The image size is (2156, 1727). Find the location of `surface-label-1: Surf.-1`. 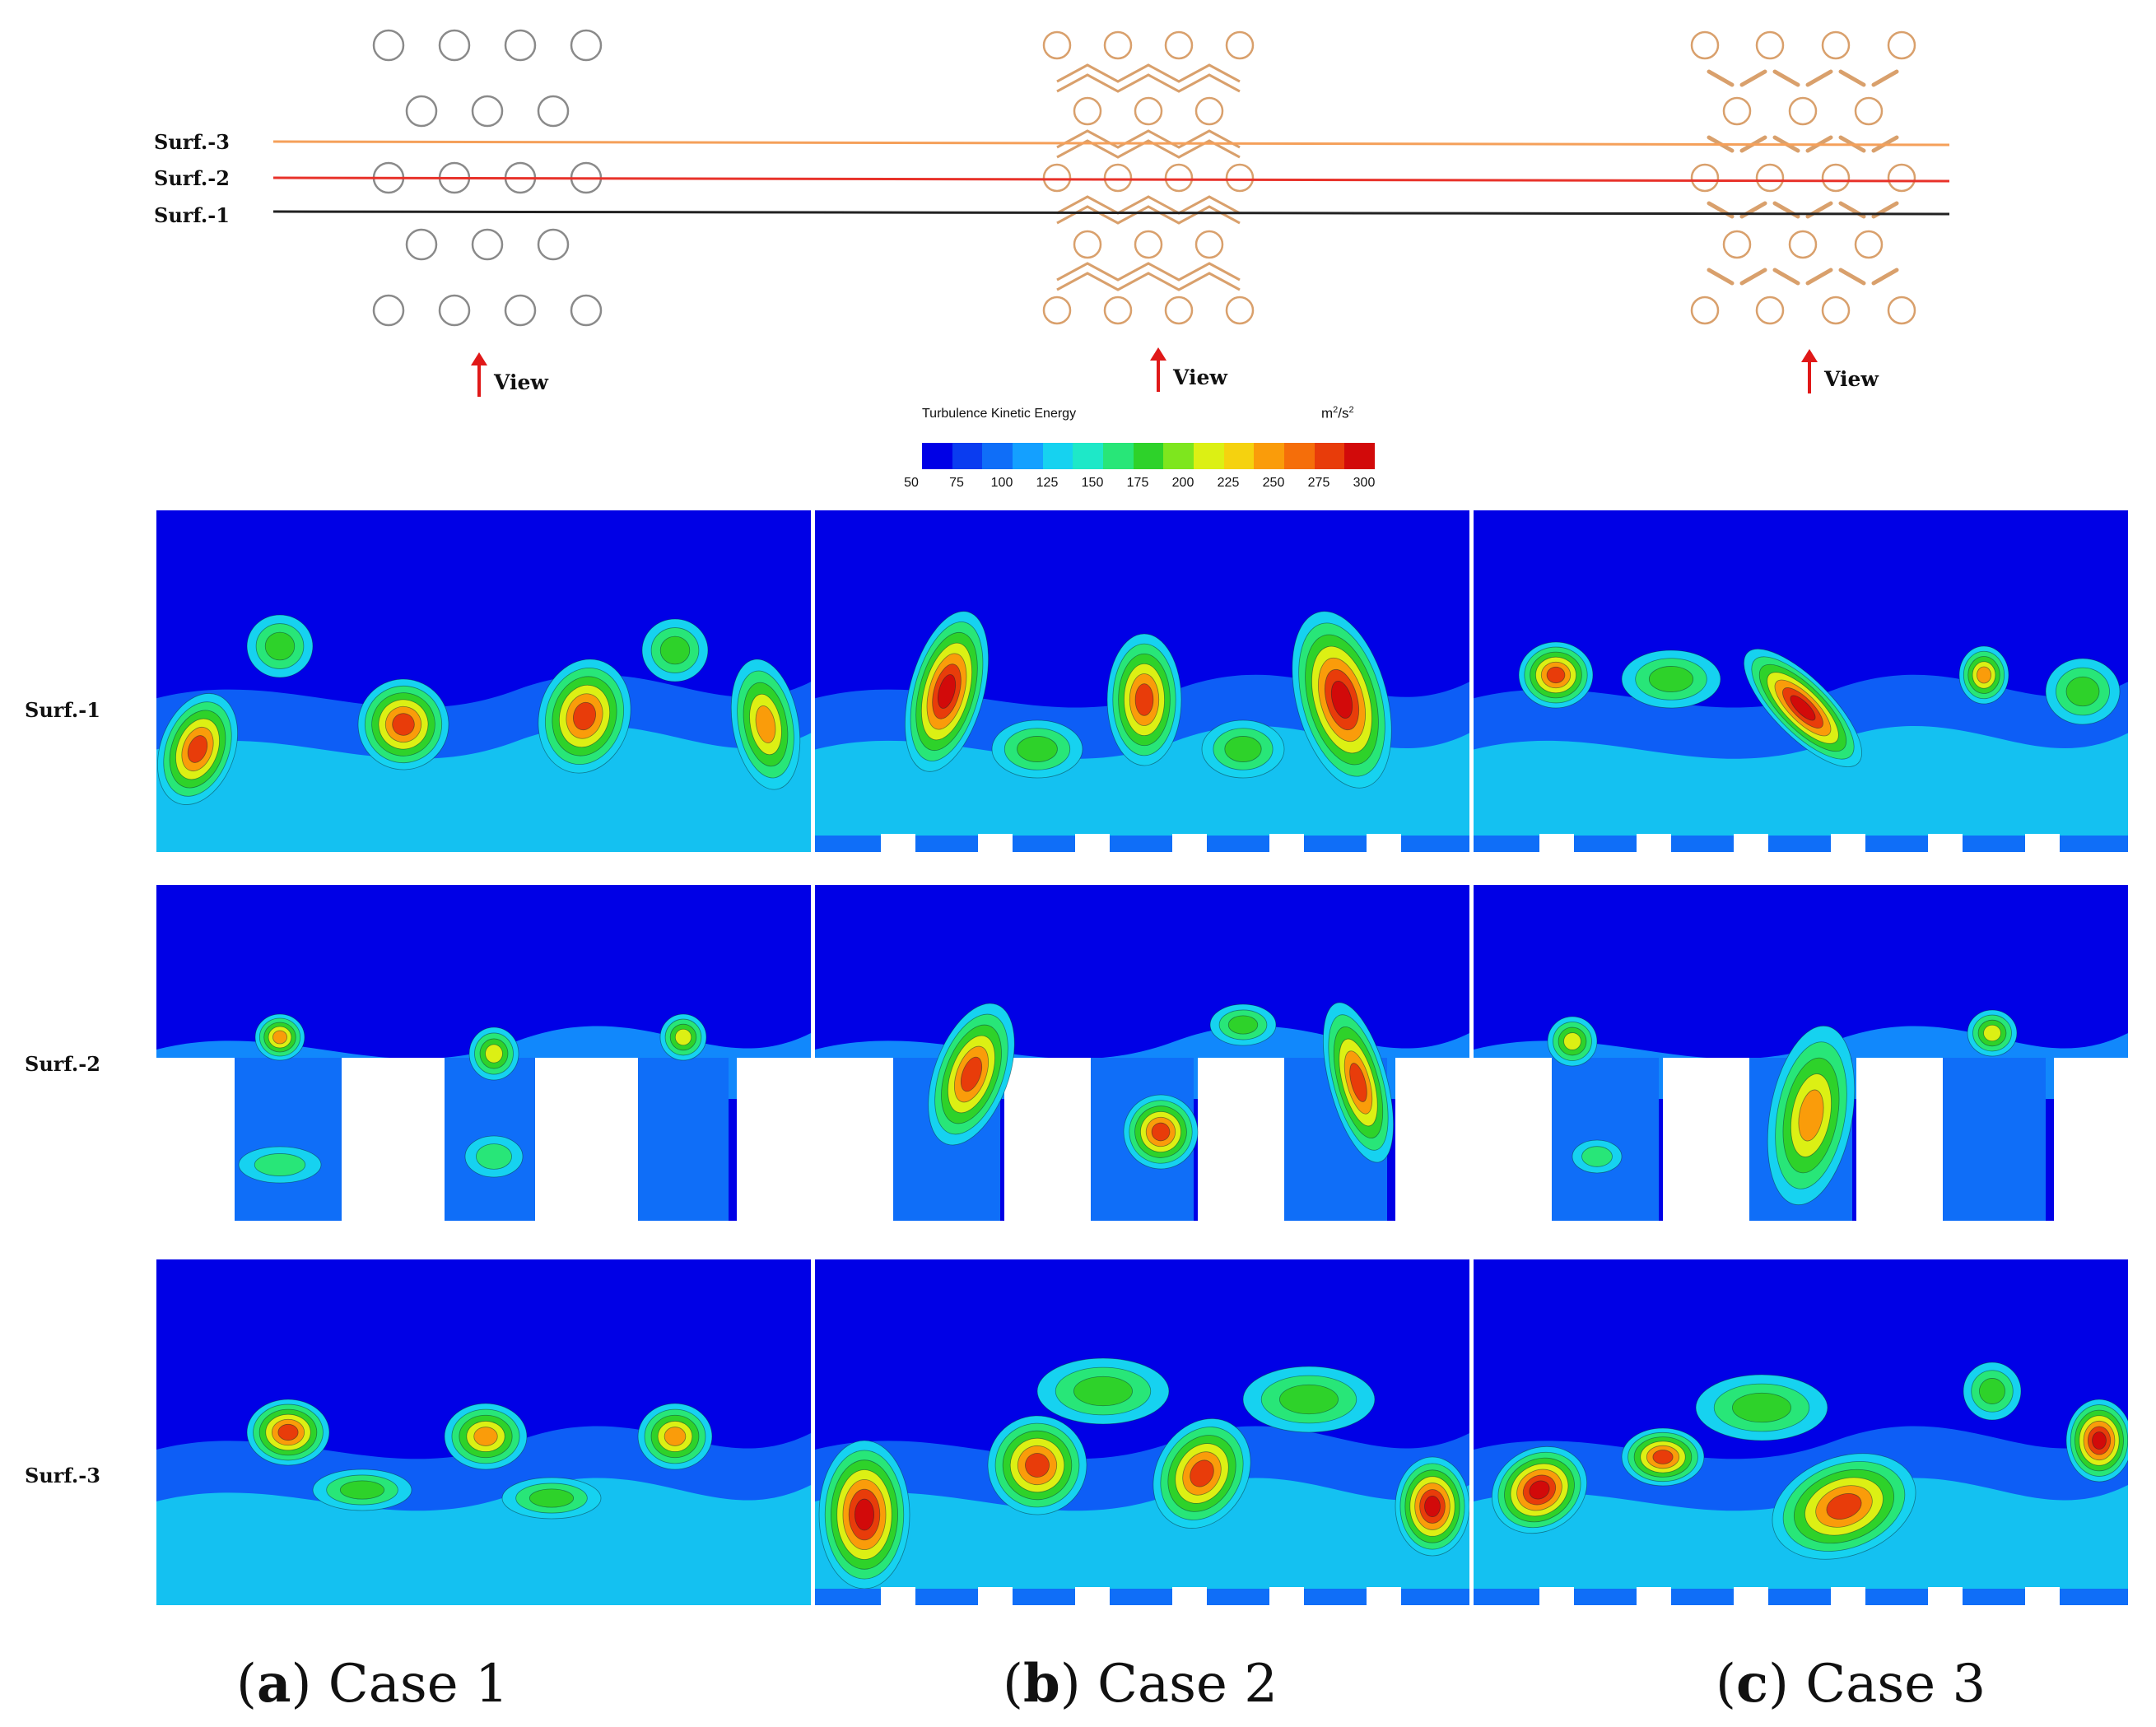

surface-label-1: Surf.-1 is located at coordinates (192, 215).